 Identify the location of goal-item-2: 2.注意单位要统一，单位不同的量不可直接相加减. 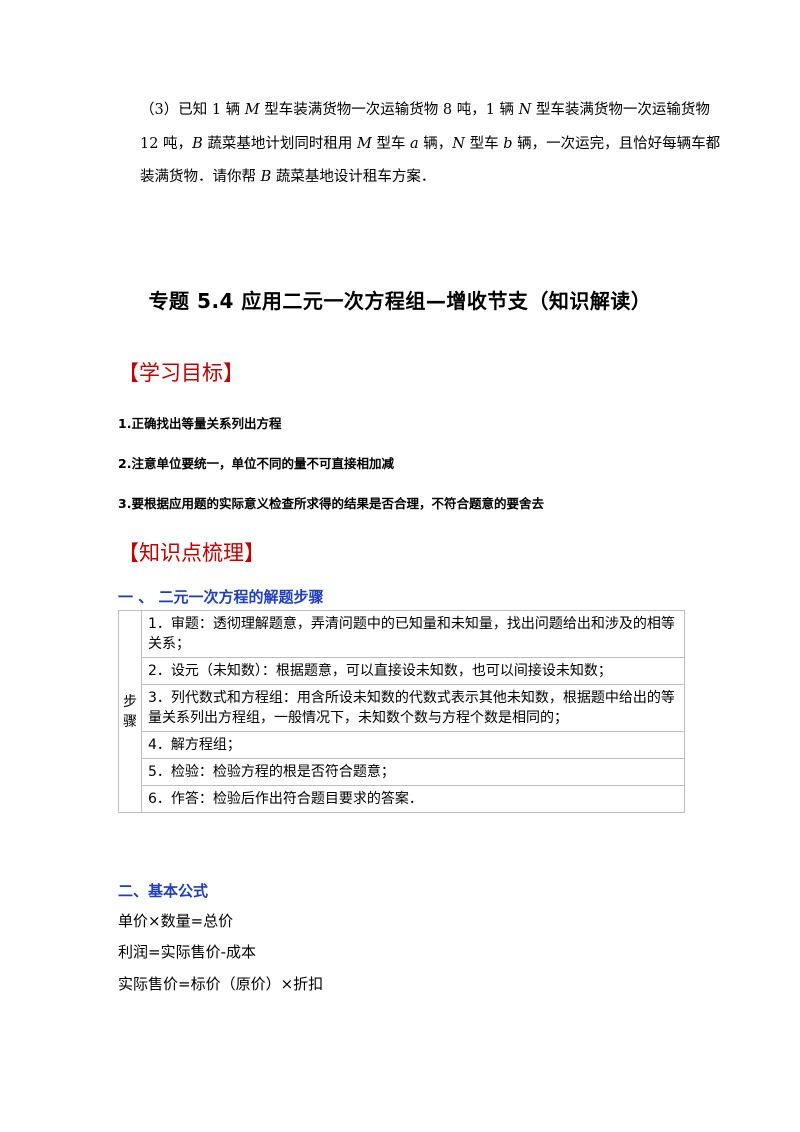
(256, 463).